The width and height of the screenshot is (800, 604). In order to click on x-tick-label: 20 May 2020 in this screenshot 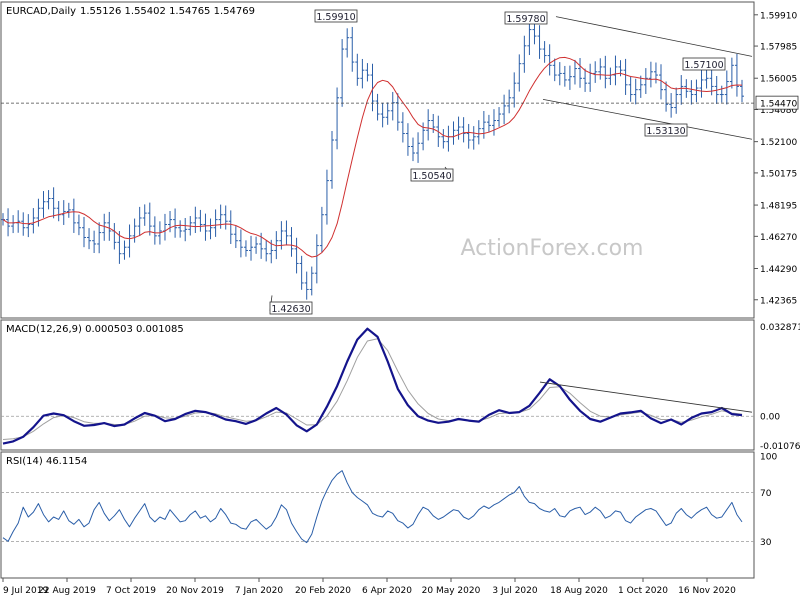, I will do `click(451, 591)`.